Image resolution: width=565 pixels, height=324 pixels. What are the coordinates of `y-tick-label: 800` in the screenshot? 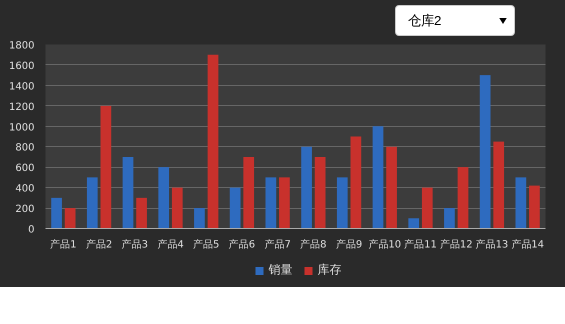 It's located at (25, 148).